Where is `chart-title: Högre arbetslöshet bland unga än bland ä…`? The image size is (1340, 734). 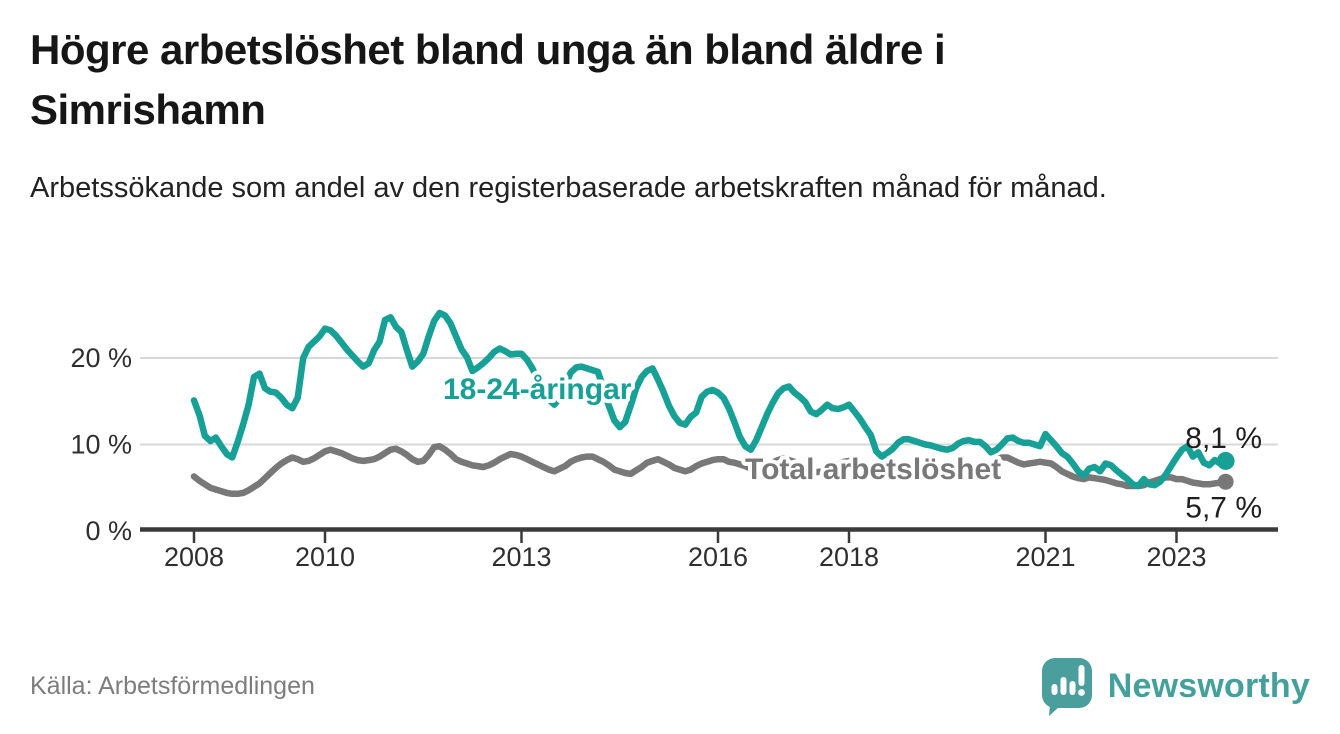 chart-title: Högre arbetslöshet bland unga än bland ä… is located at coordinates (488, 79).